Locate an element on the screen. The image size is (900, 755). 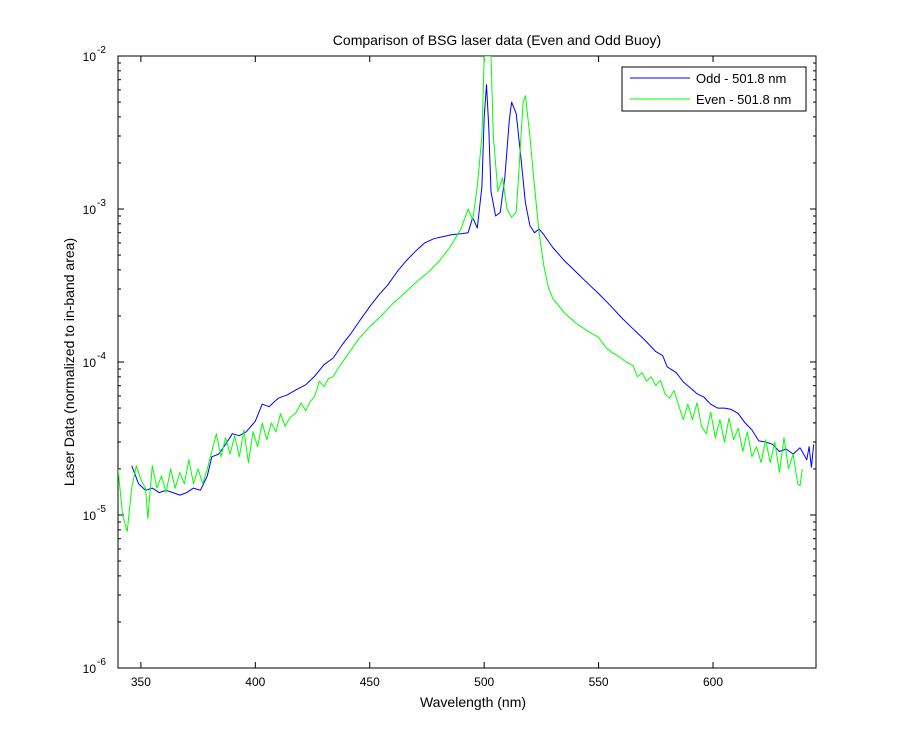
x-tick-label: 600 is located at coordinates (713, 682).